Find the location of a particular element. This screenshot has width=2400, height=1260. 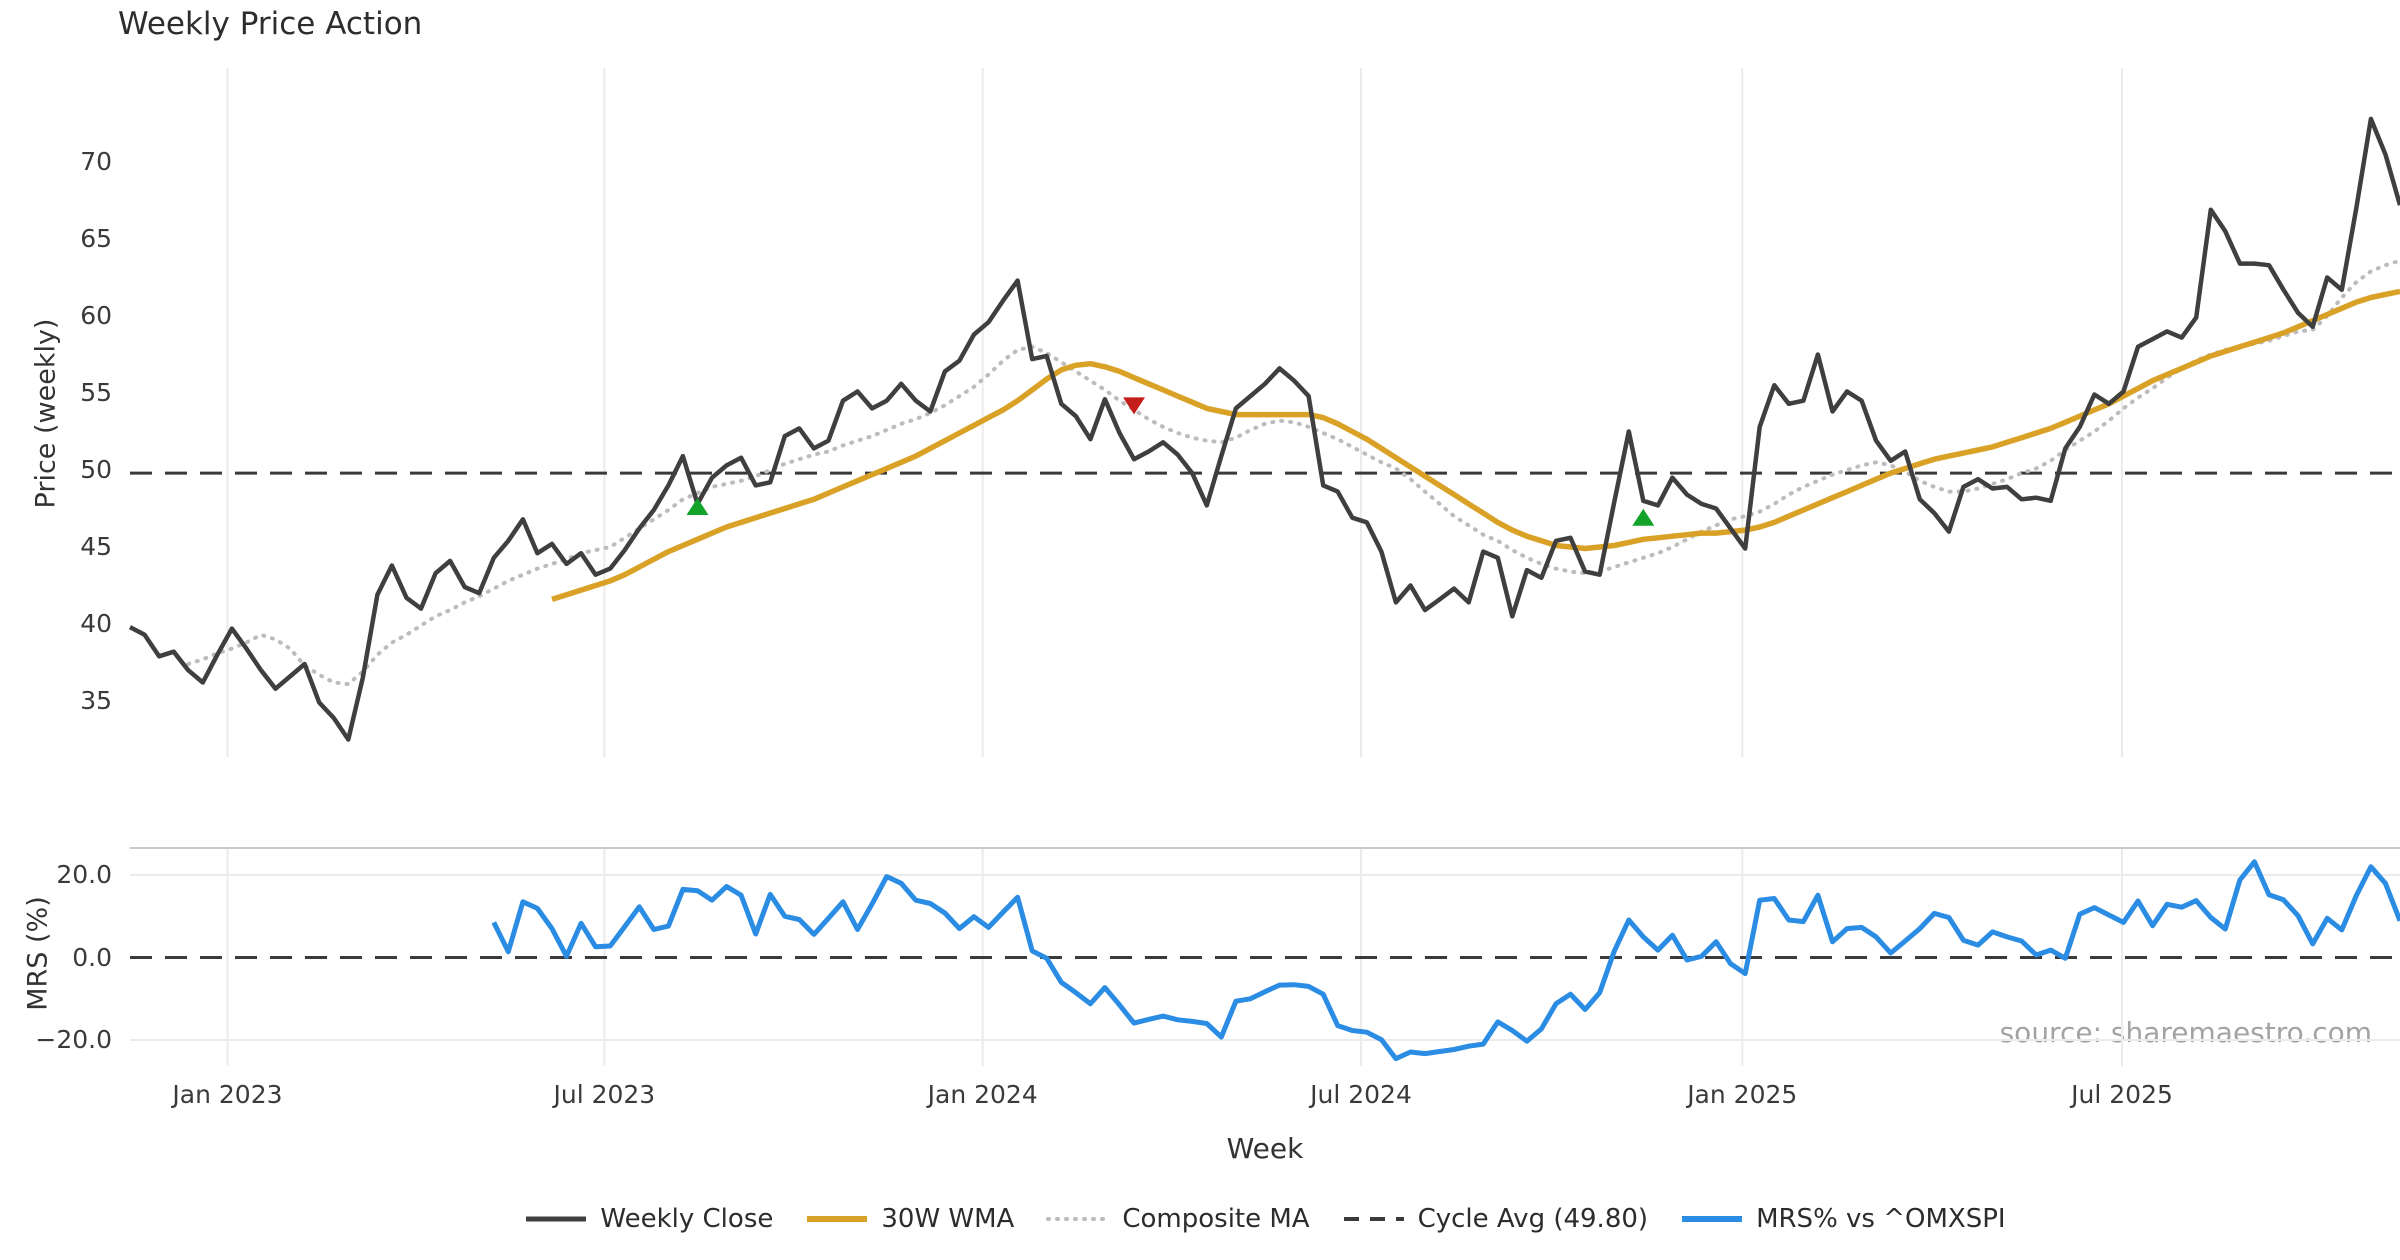

legend-item: Cycle Avg (49.80) is located at coordinates (1495, 1219).